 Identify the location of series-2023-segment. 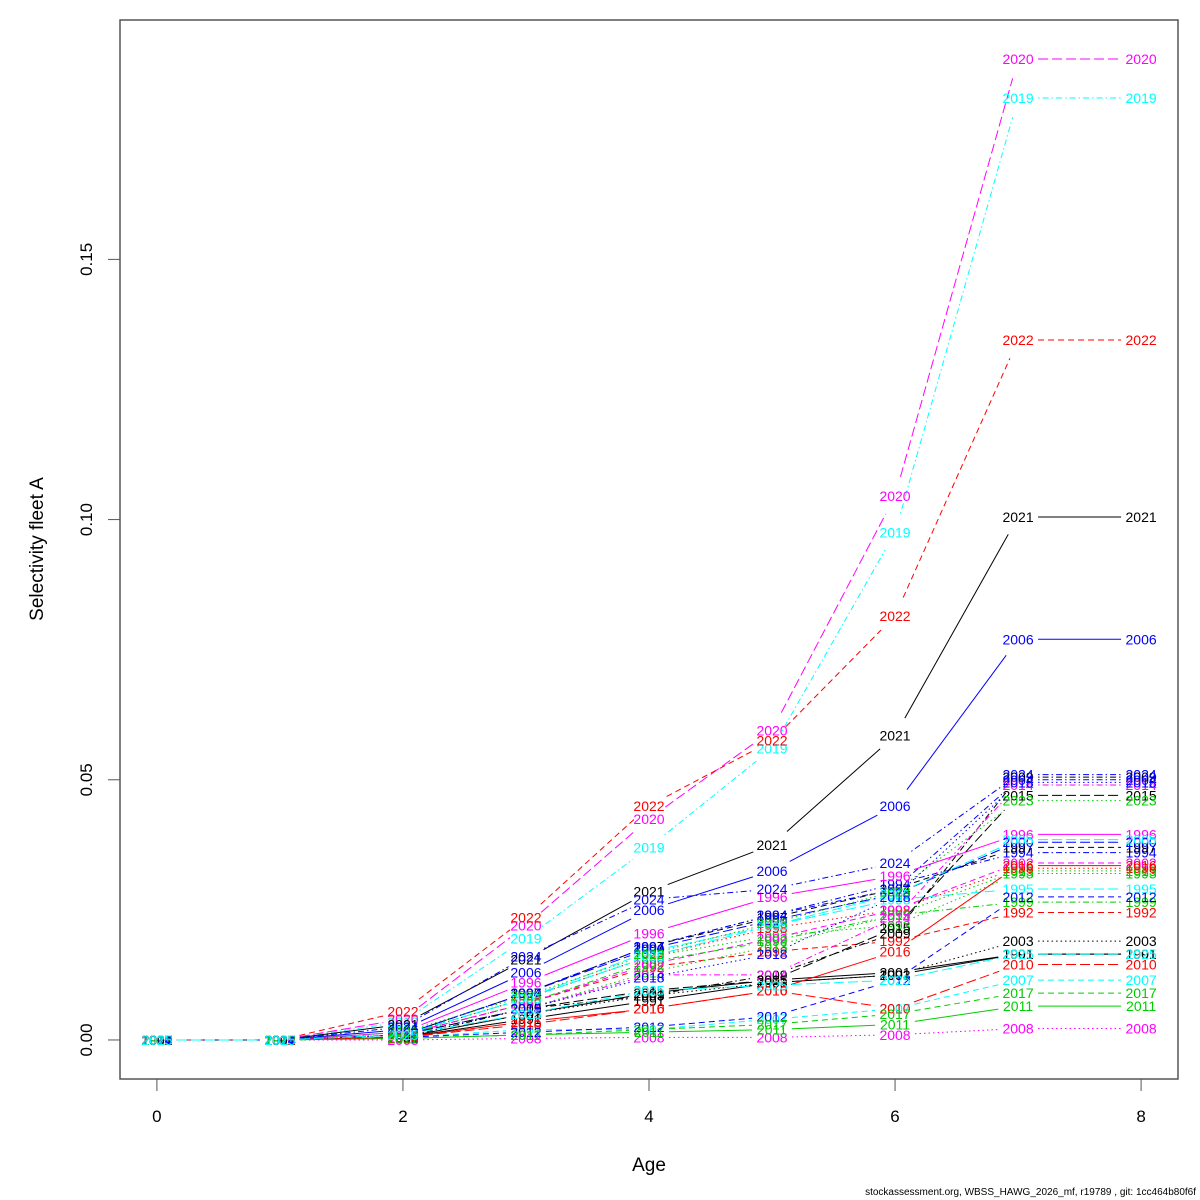
(464, 1013).